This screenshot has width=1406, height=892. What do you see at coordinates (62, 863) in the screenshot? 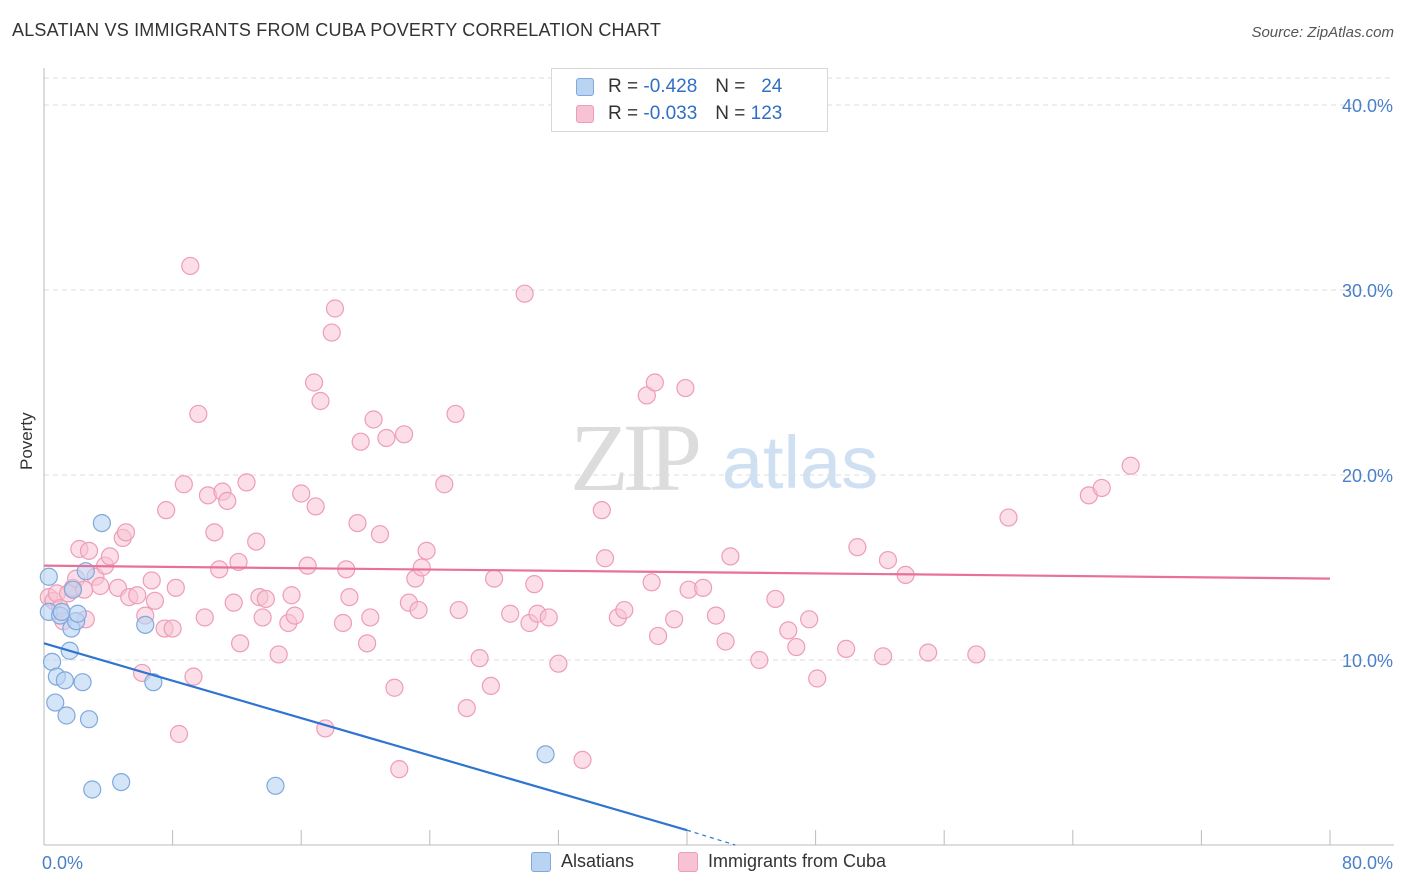
I see `x-tick-label: 0.0%` at bounding box center [62, 863].